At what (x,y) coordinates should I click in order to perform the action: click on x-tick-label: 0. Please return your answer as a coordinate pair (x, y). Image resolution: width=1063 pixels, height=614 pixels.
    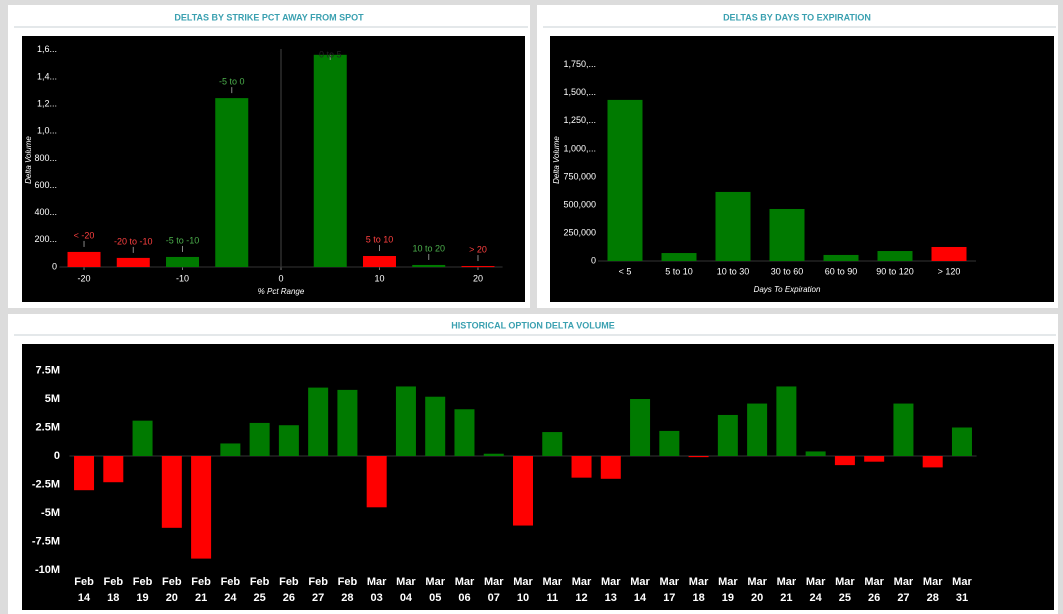
    Looking at the image, I should click on (280, 278).